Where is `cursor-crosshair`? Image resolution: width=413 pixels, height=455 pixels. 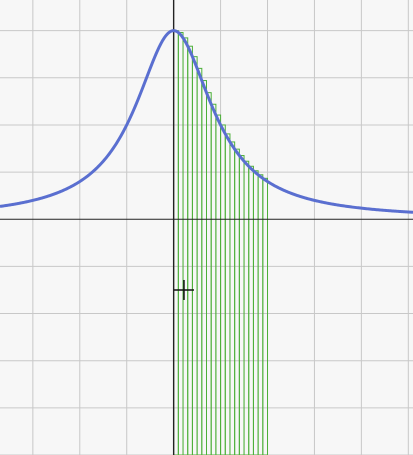
cursor-crosshair is located at coordinates (183, 289).